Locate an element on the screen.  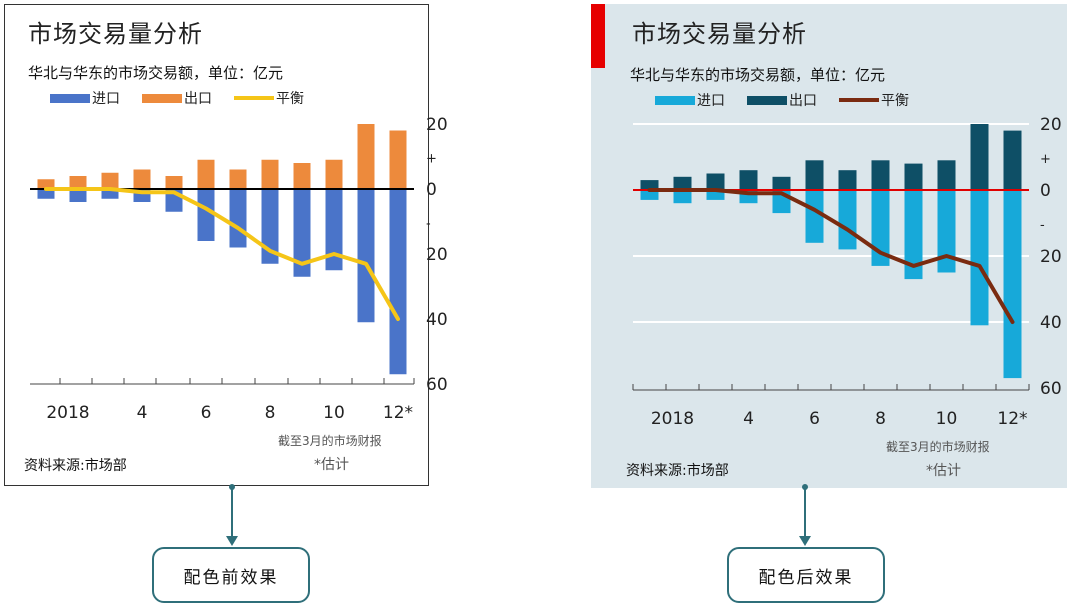
caption-before: 配色前效果 is located at coordinates (231, 575).